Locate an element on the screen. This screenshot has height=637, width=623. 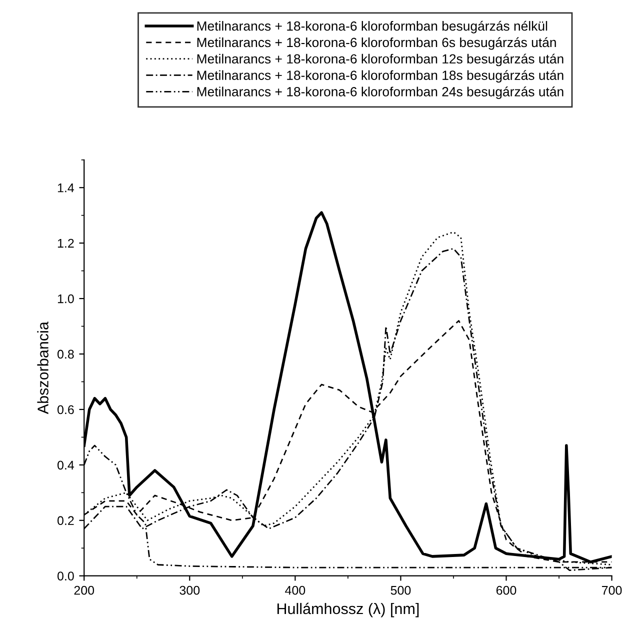
y-tick-label: 1.0 is located at coordinates (66, 299).